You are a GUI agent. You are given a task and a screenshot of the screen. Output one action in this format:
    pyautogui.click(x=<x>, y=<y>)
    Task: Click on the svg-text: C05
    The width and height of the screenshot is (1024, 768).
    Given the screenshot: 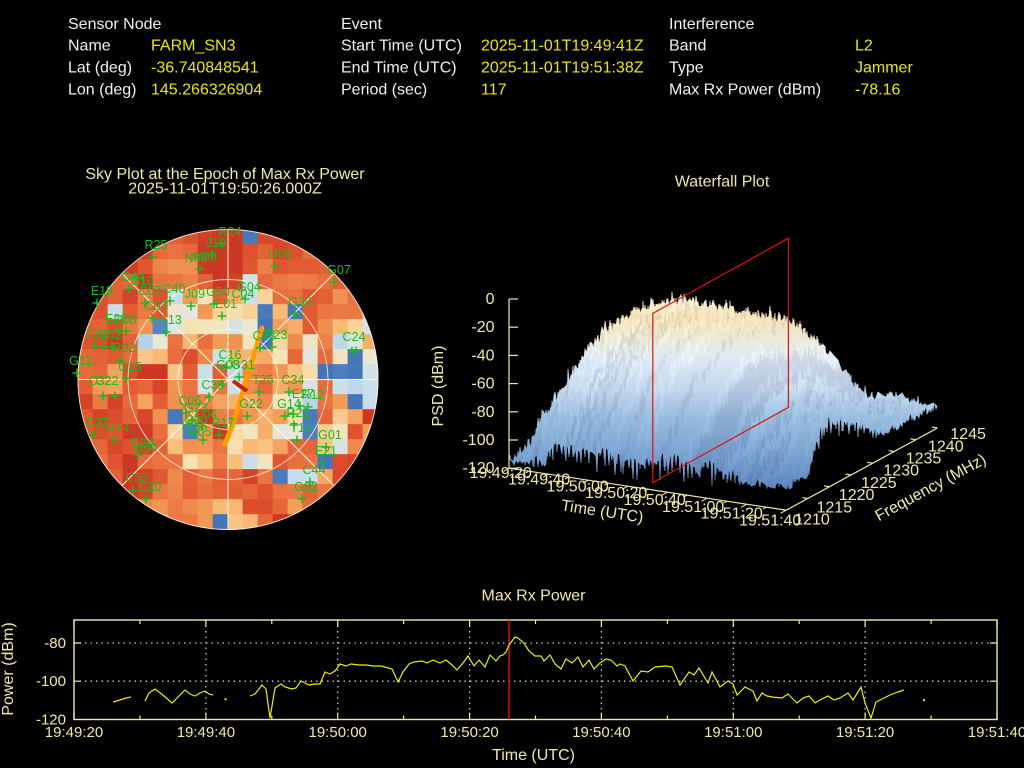 What is the action you would take?
    pyautogui.click(x=200, y=432)
    